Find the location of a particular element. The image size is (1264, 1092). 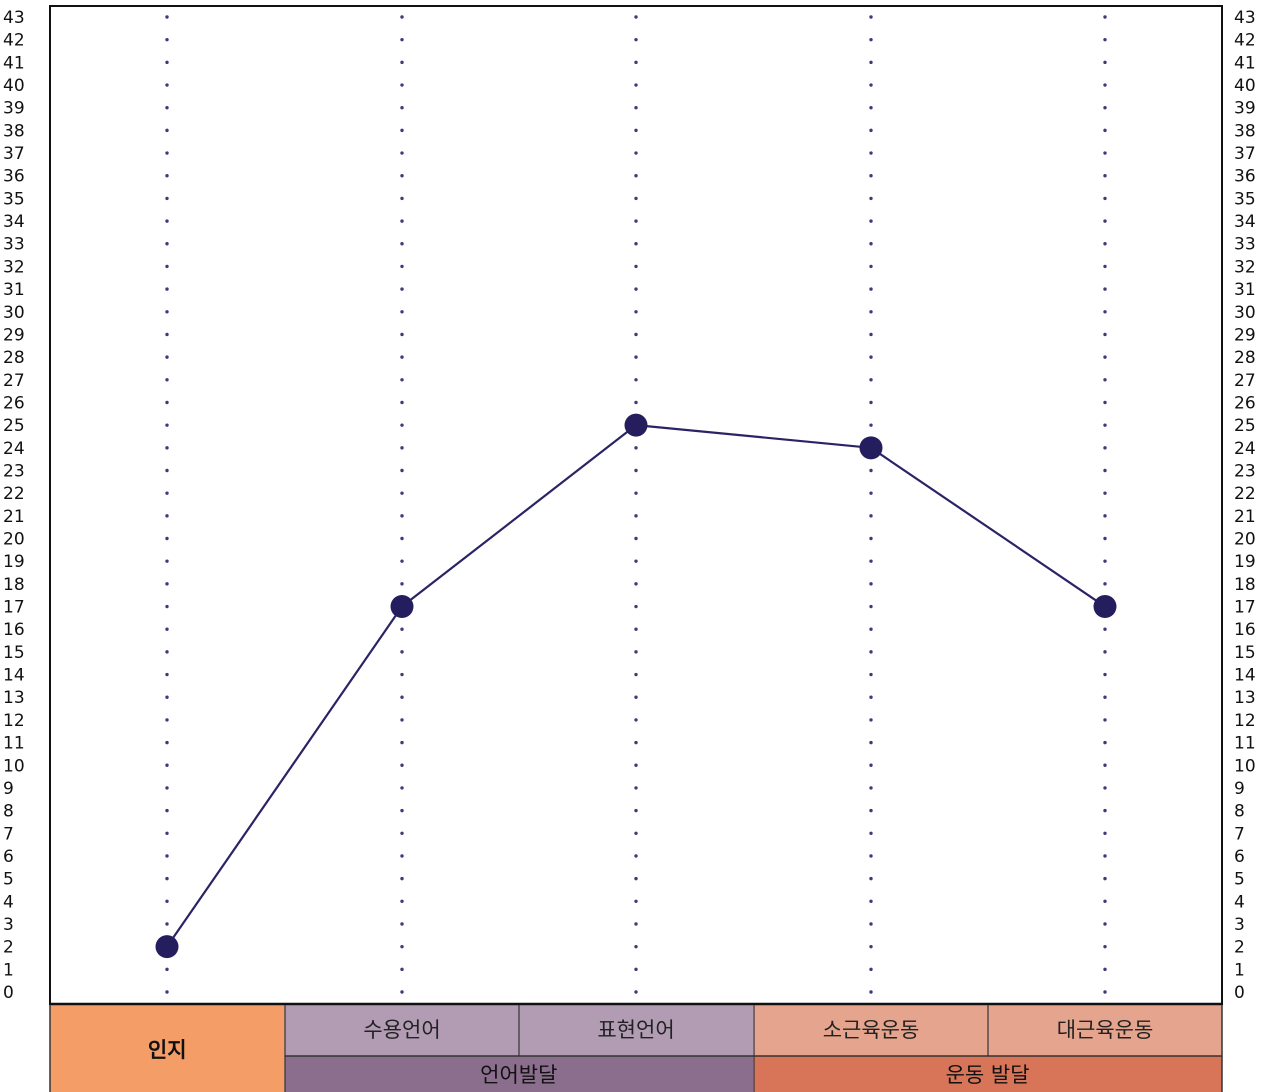

y-tick-label-right: 34 is located at coordinates (1245, 222).